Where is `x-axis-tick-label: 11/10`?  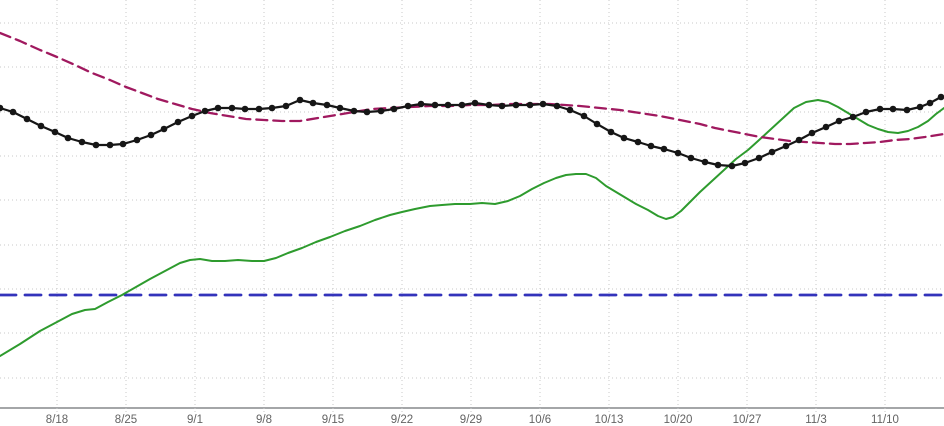
x-axis-tick-label: 11/10 is located at coordinates (885, 420).